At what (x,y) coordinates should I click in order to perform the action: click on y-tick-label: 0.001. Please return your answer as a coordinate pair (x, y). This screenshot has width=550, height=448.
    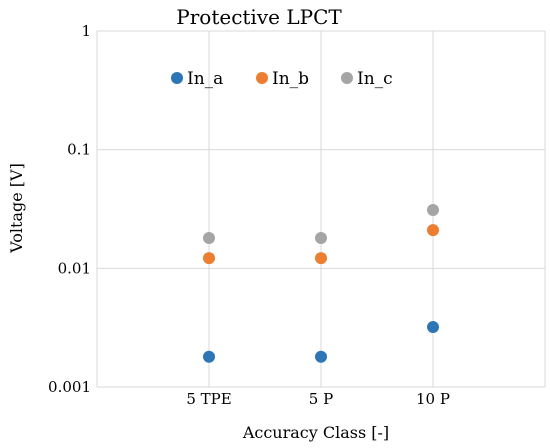
    Looking at the image, I should click on (69, 387).